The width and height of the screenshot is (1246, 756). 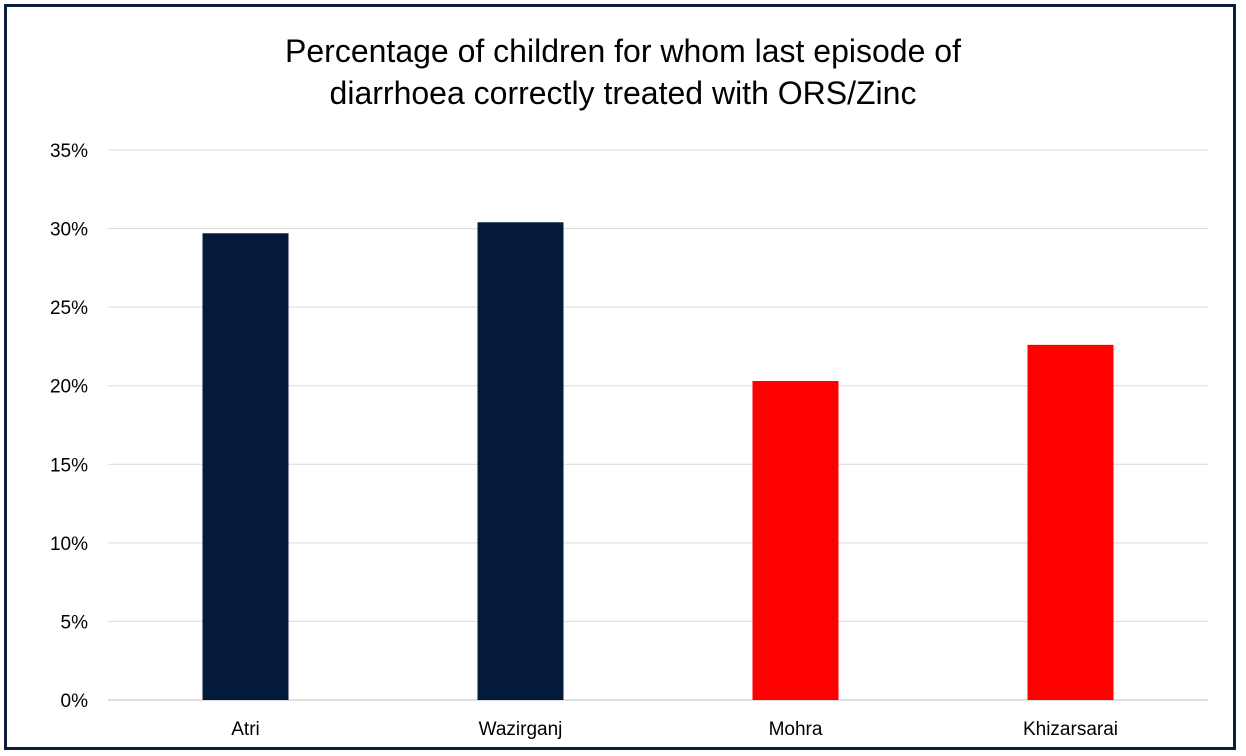 I want to click on bar-mohra, so click(x=795, y=540).